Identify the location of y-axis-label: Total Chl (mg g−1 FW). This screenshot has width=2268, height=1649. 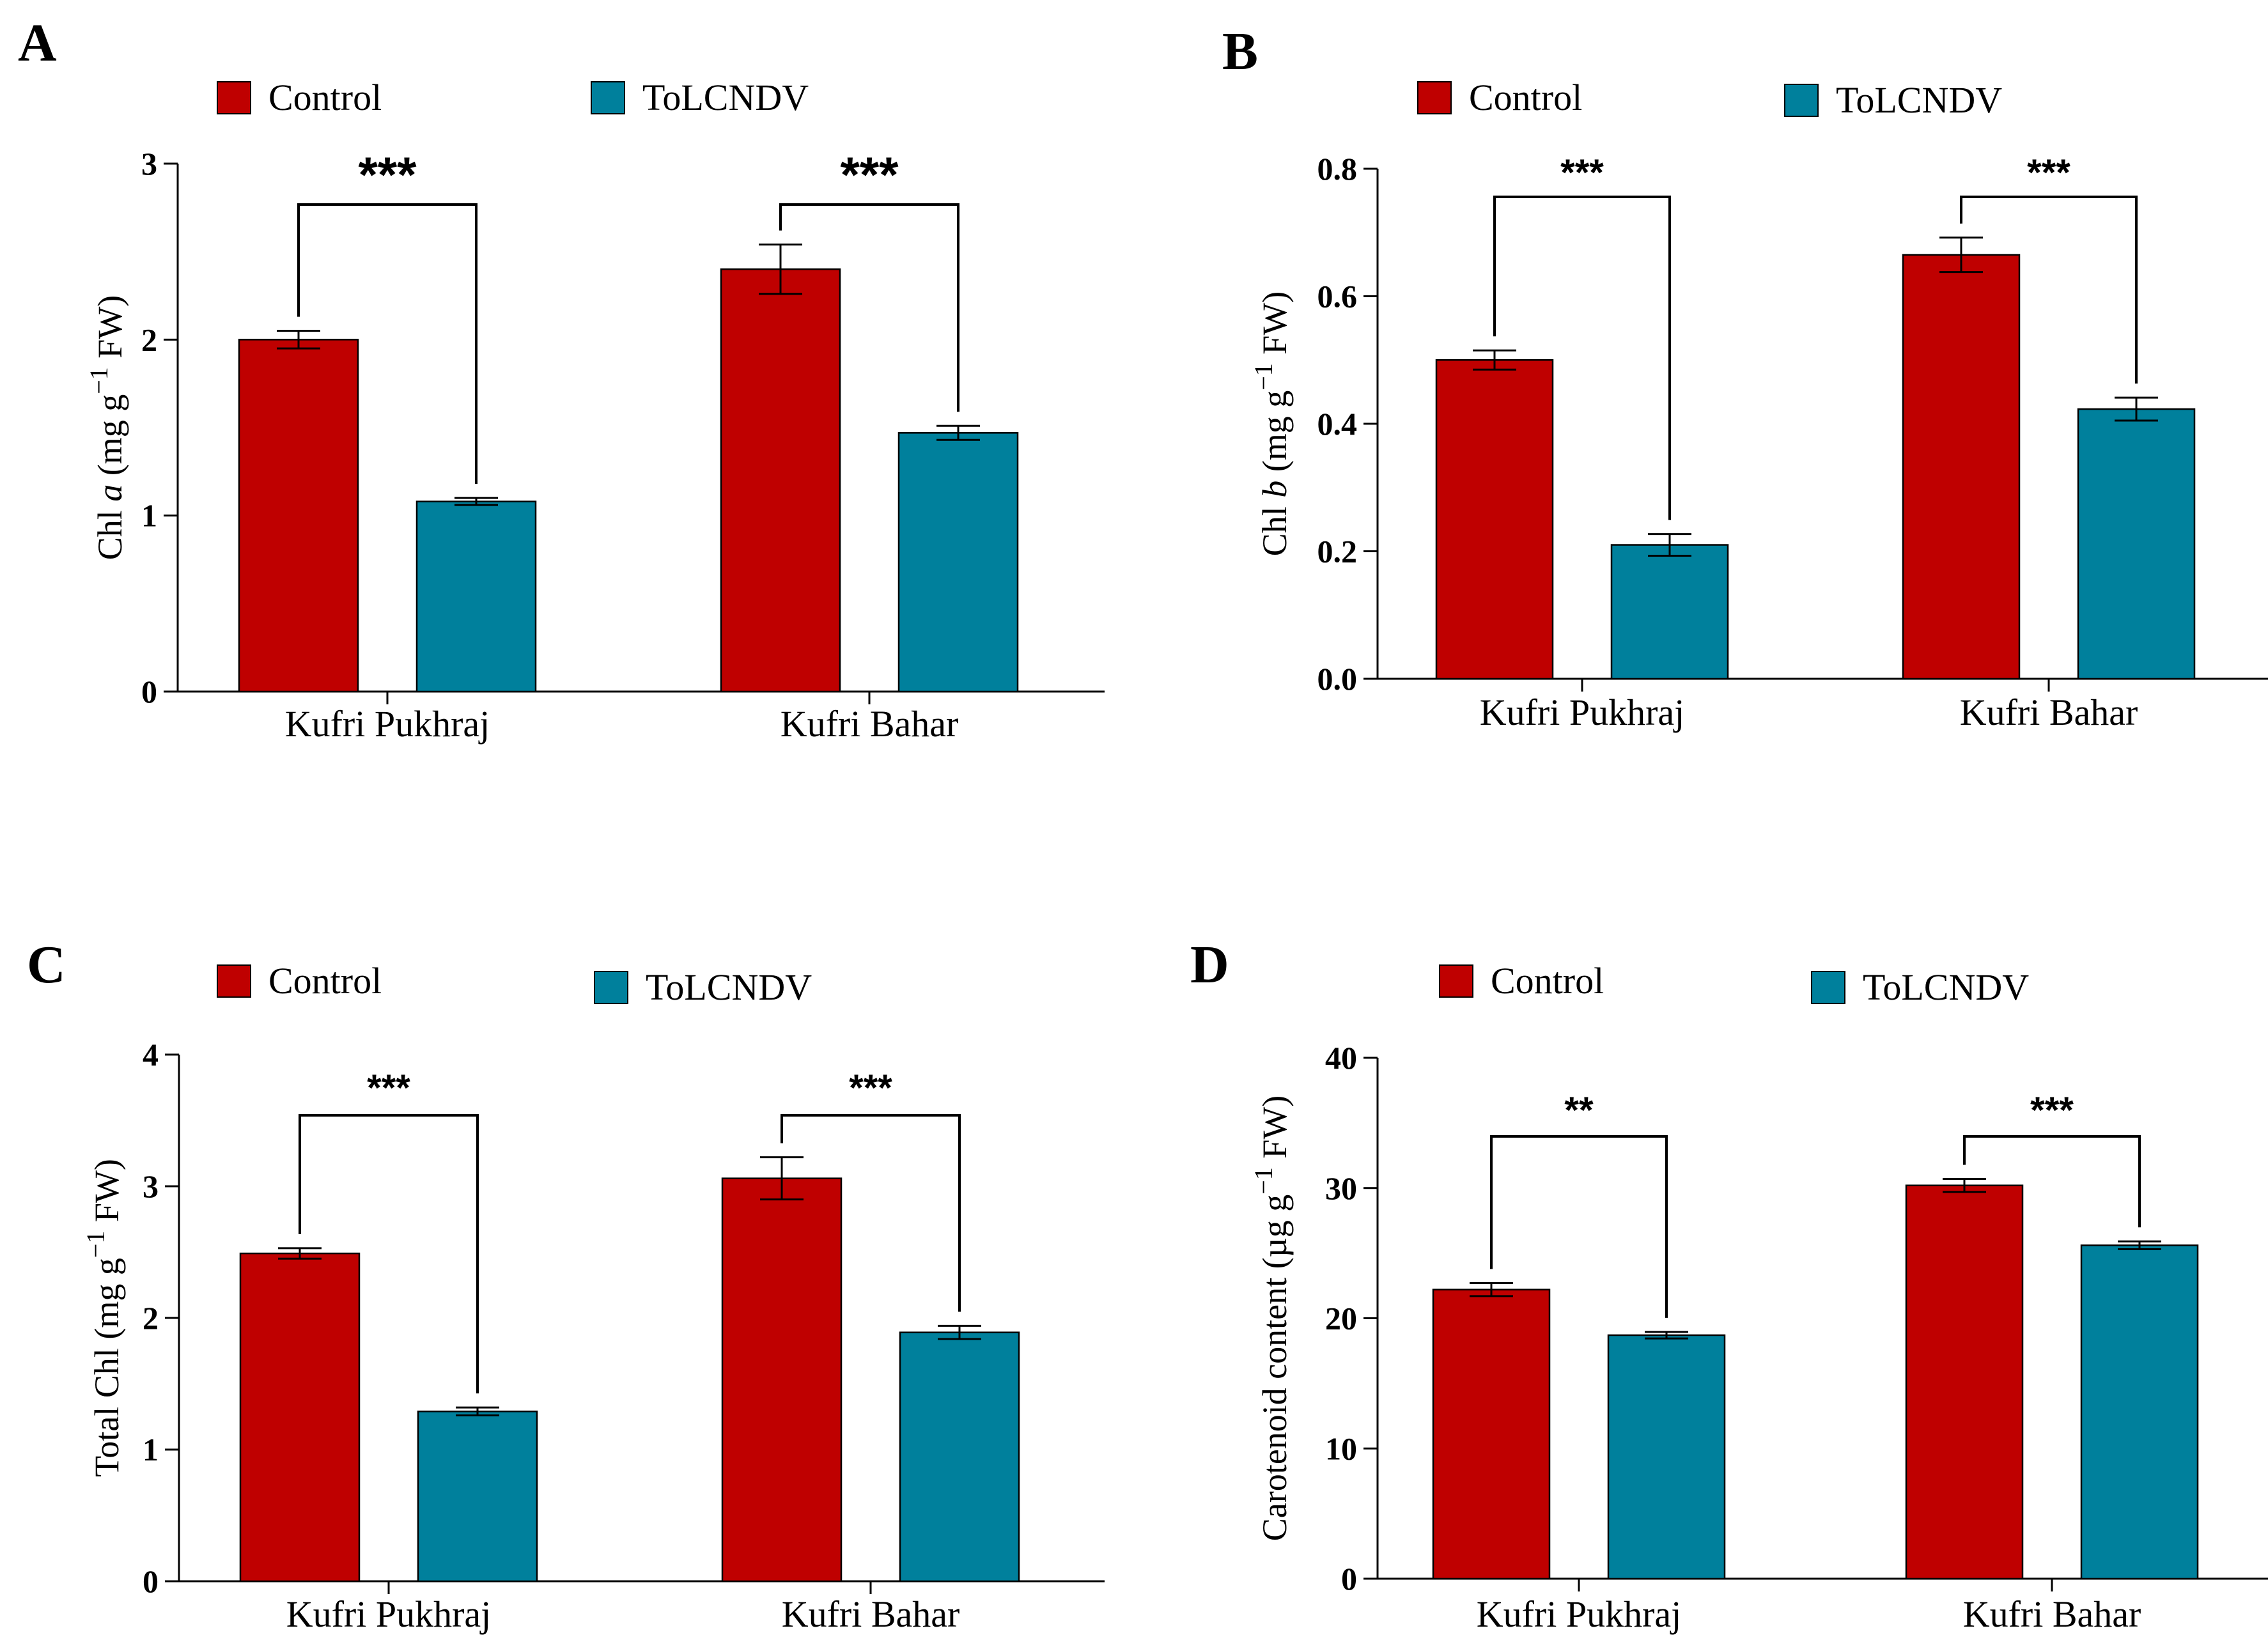
(104, 1318).